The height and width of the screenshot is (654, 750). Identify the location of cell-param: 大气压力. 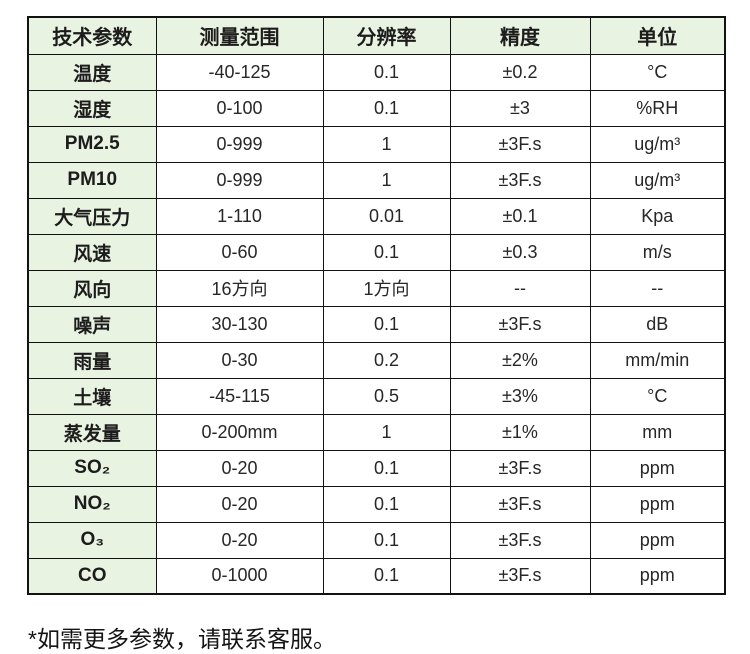
(92, 216).